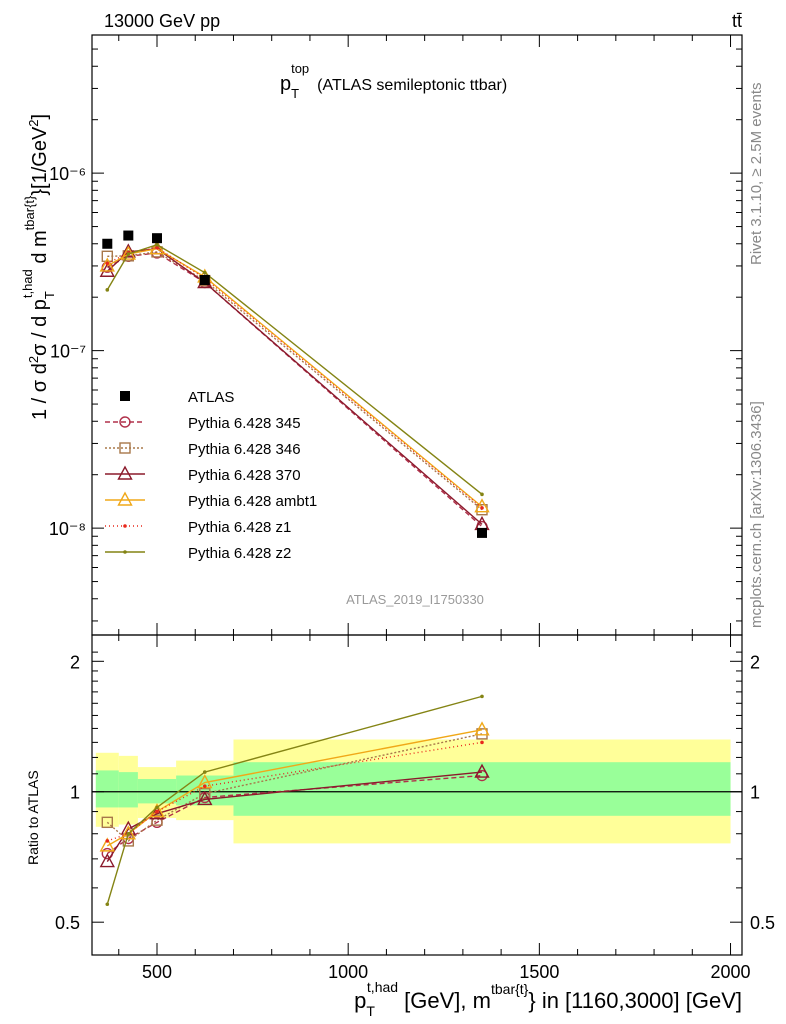  I want to click on plot-title: pTtop(ATLAS semileptonic ttbar), so click(393, 81).